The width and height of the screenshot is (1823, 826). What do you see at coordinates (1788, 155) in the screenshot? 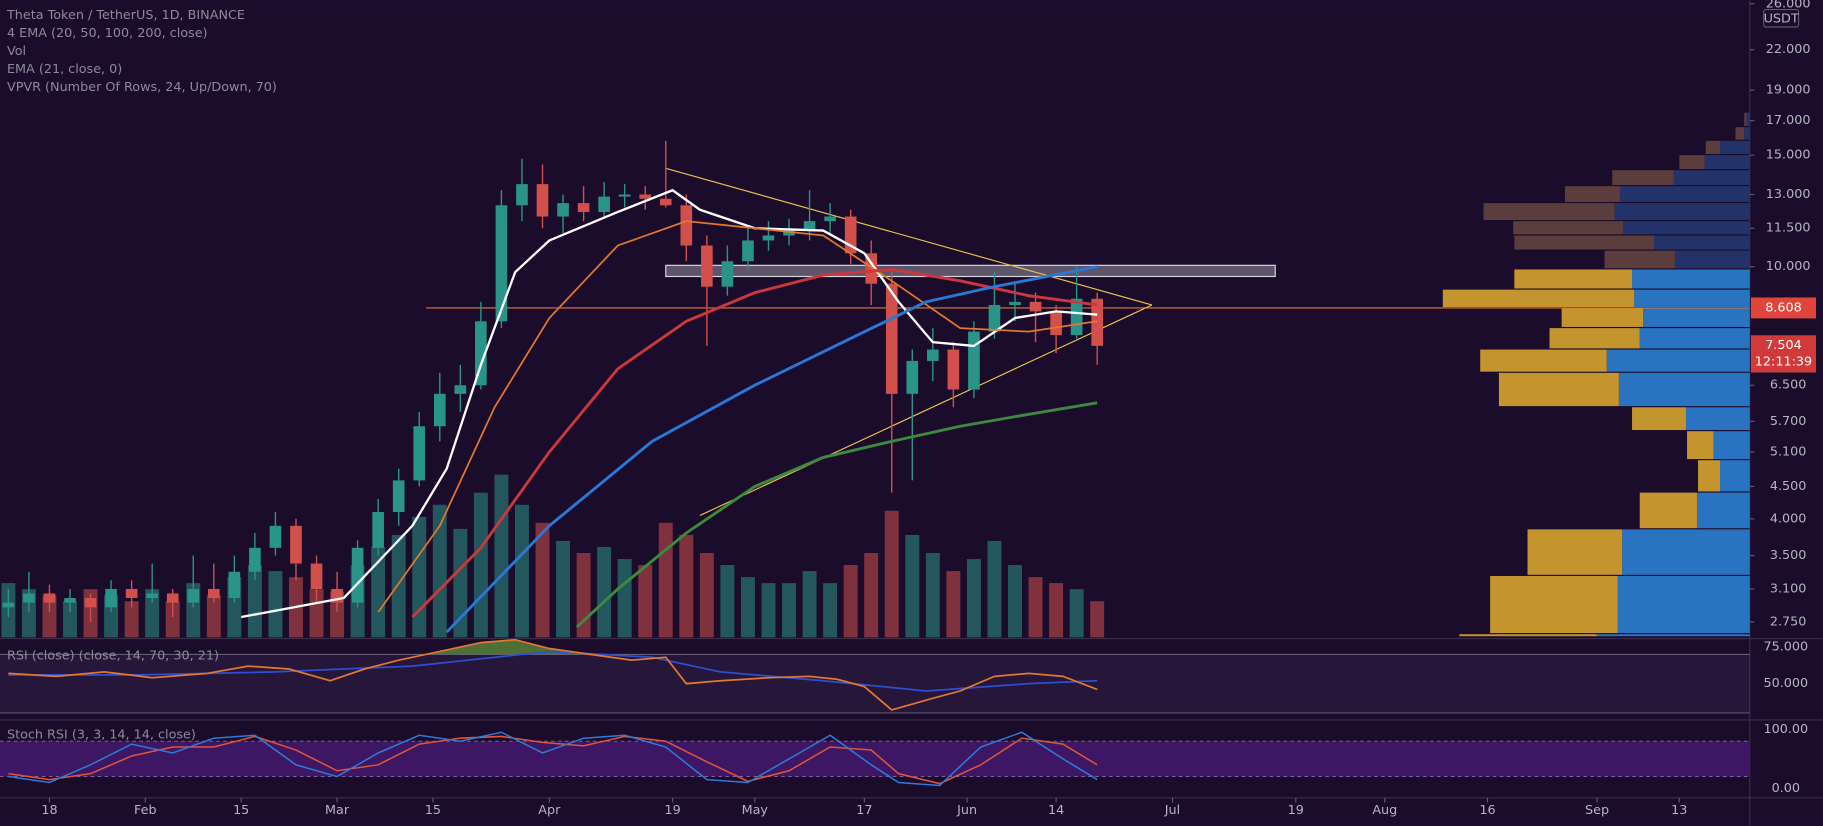
I see `y-tick-label: 15.000` at bounding box center [1788, 155].